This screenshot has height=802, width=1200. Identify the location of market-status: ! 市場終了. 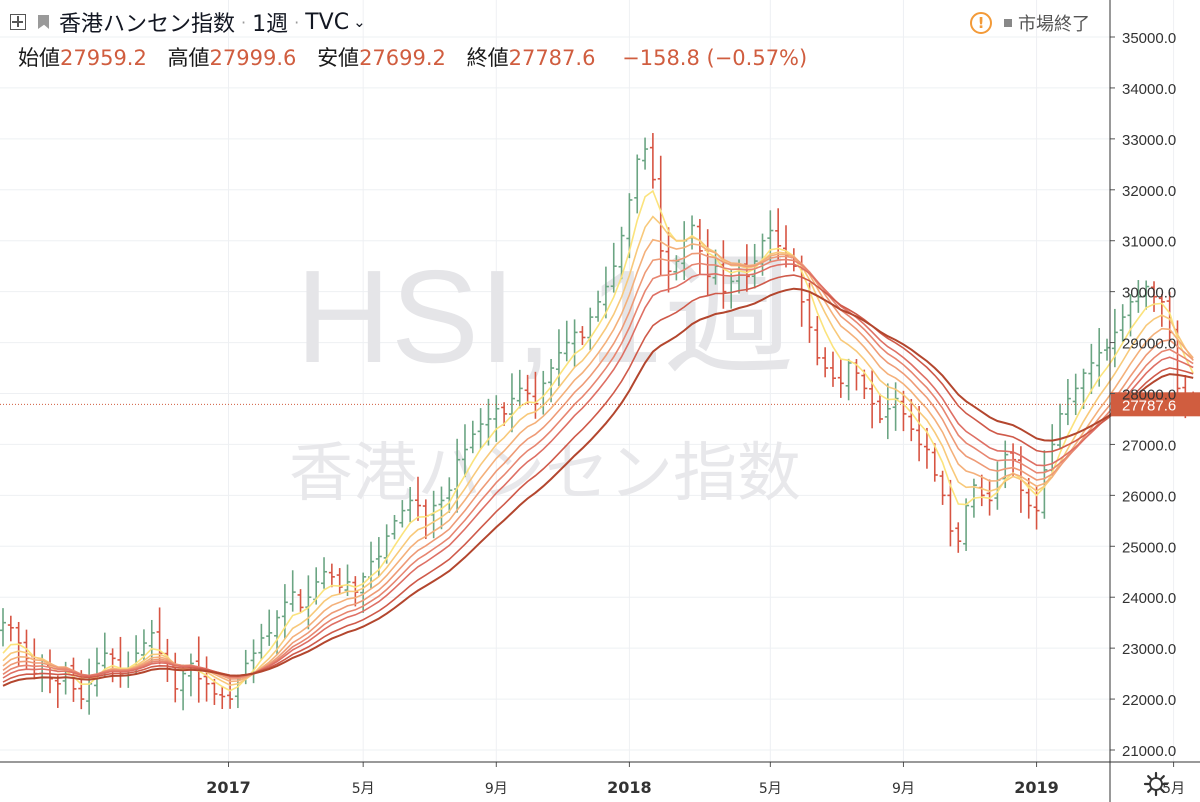
(1030, 23).